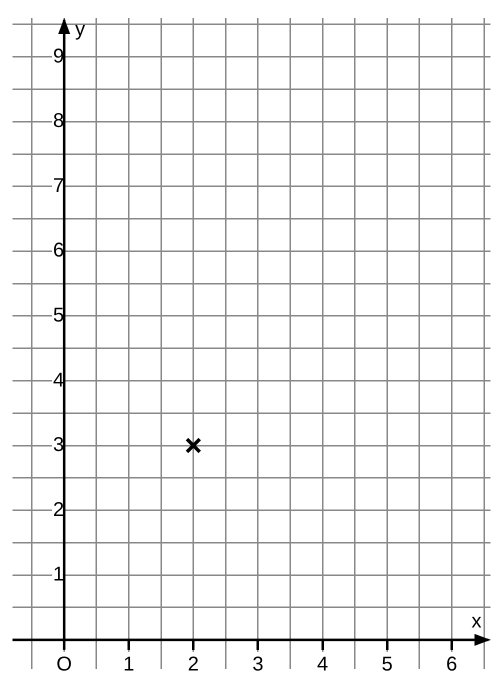  Describe the element at coordinates (58, 251) in the screenshot. I see `y-tick-label: 6` at that location.